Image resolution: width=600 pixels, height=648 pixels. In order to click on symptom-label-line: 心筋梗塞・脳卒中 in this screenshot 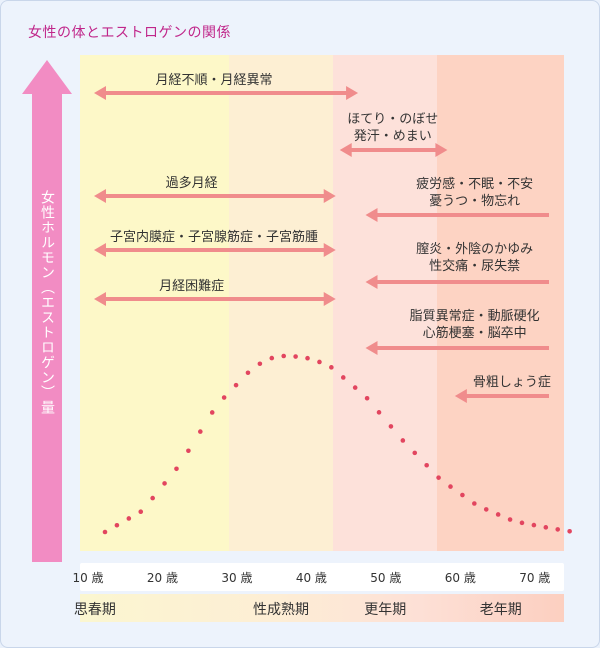, I will do `click(474, 333)`.